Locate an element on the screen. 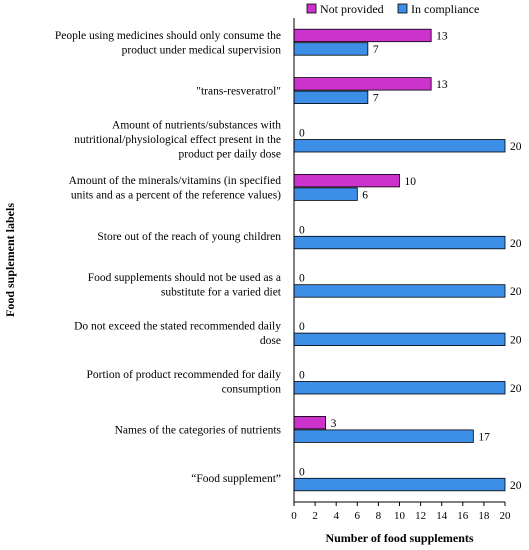 The width and height of the screenshot is (529, 550). category-label: Store out of the reach of young children is located at coordinates (189, 237).